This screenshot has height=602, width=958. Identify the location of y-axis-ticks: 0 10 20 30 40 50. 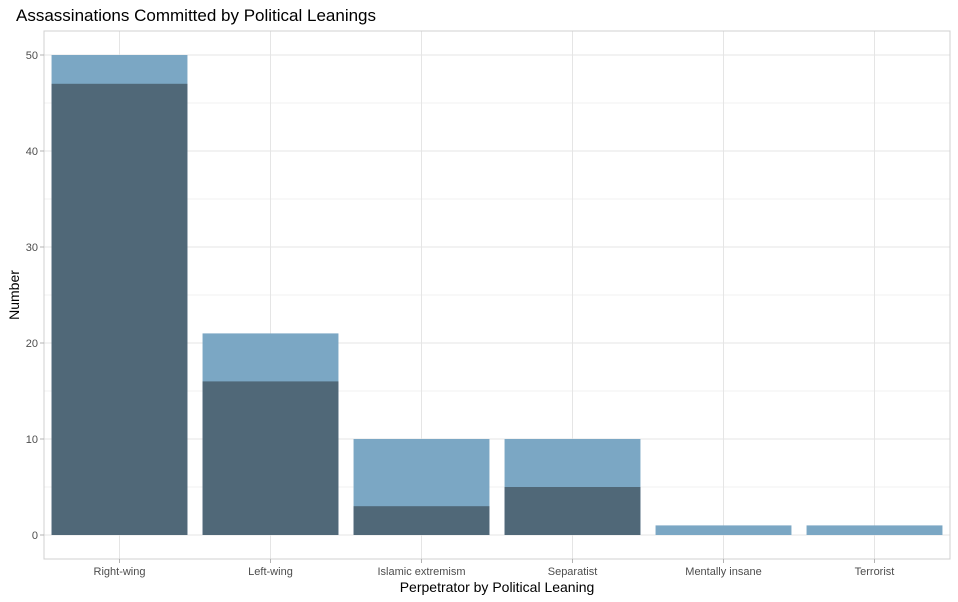
(35, 296).